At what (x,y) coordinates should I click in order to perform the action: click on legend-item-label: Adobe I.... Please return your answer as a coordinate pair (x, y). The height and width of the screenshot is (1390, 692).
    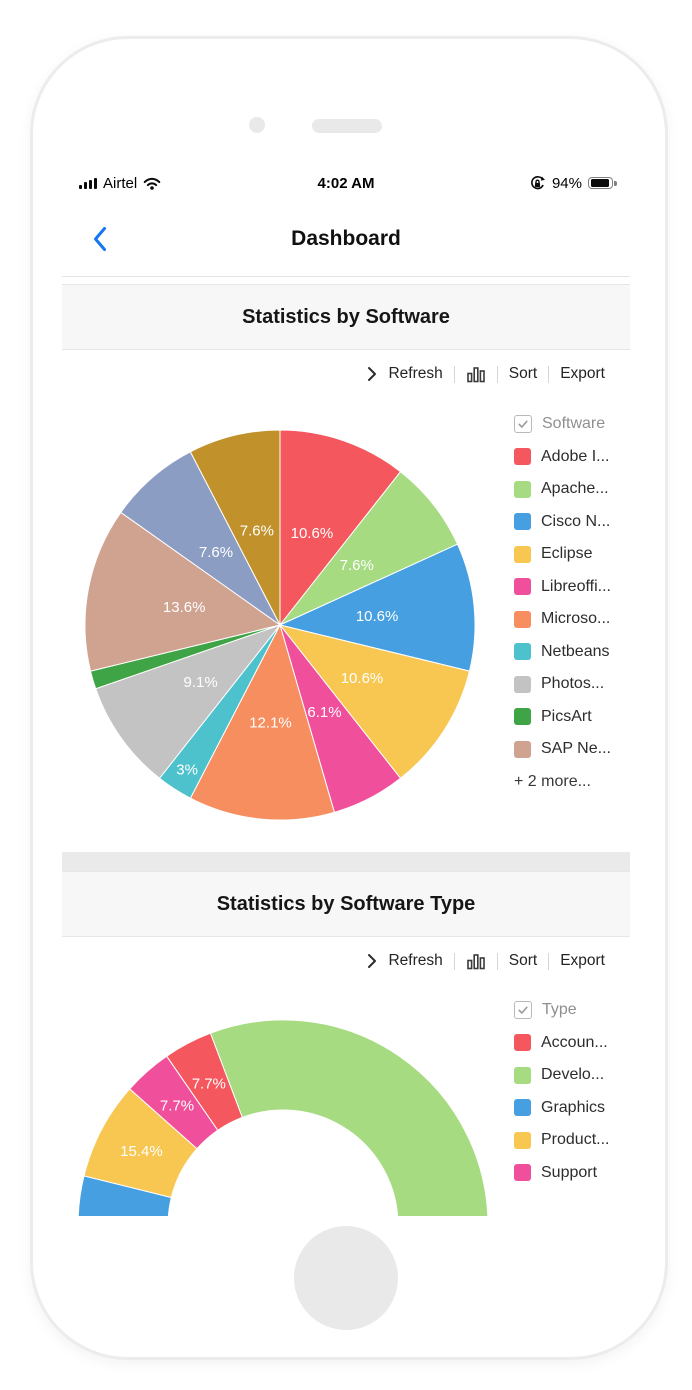
    Looking at the image, I should click on (575, 456).